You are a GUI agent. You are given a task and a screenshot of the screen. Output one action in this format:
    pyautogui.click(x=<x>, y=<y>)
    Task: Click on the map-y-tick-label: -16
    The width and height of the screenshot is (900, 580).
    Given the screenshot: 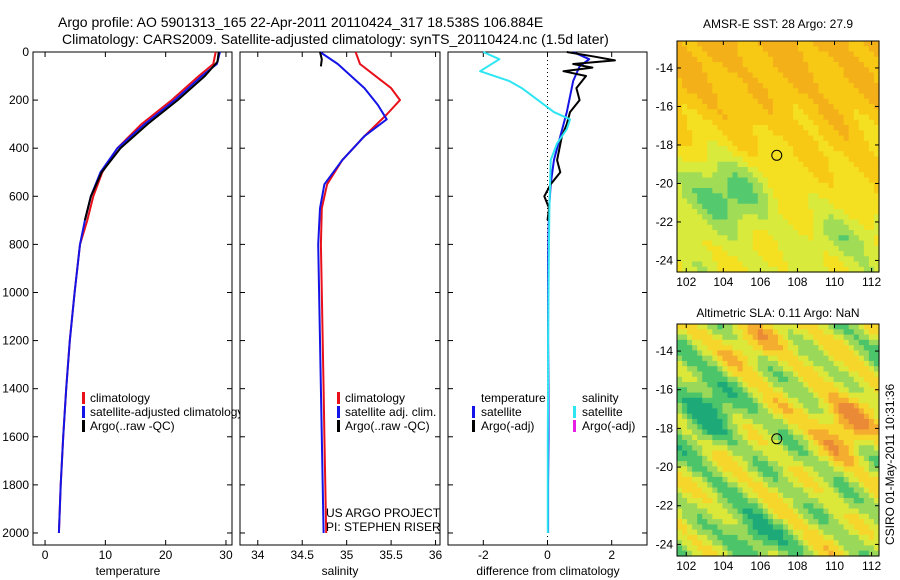 What is the action you would take?
    pyautogui.click(x=665, y=106)
    